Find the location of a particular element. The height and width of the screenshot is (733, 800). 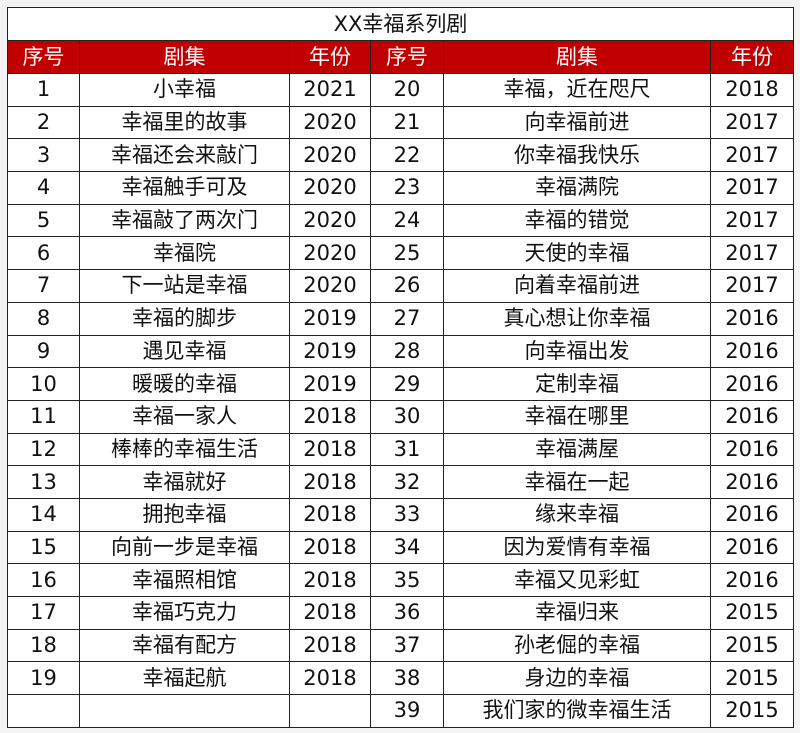

cell-title: 向着幸福前进 is located at coordinates (577, 286).